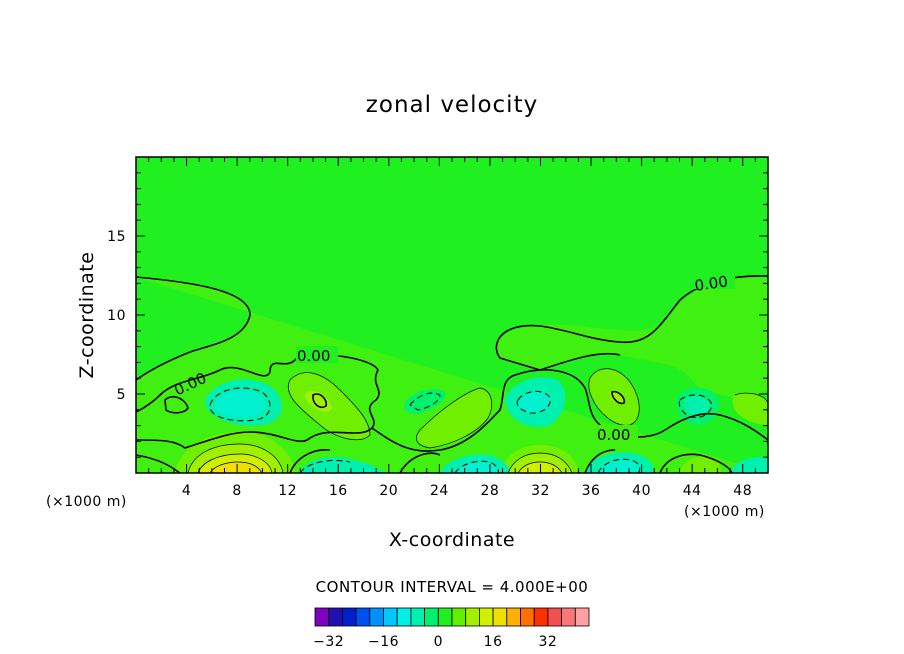 The image size is (904, 654). I want to click on negative-core-left, so click(240, 404).